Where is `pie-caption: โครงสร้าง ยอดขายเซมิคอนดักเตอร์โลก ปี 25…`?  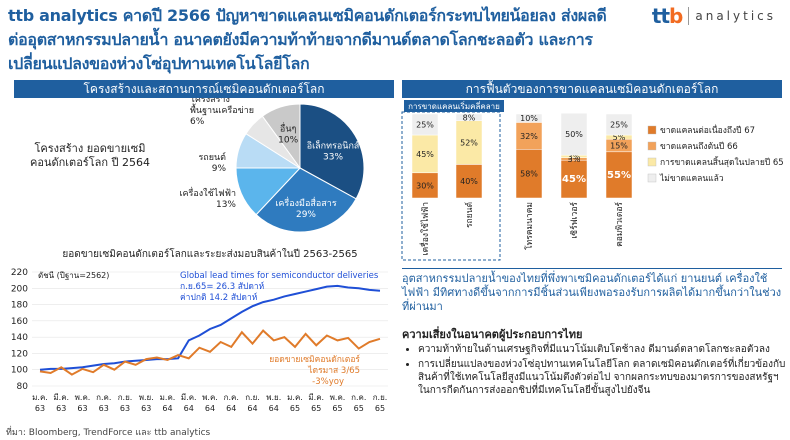
pie-caption: โครงสร้าง ยอดขายเซมิคอนดักเตอร์โลก ปี 25… is located at coordinates (90, 155).